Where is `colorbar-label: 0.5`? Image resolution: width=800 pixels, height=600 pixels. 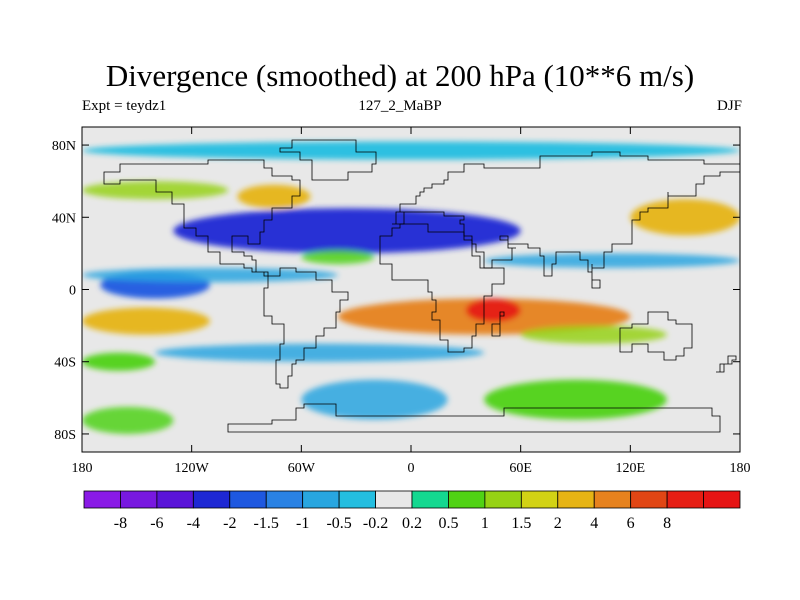
colorbar-label: 0.5 is located at coordinates (448, 523).